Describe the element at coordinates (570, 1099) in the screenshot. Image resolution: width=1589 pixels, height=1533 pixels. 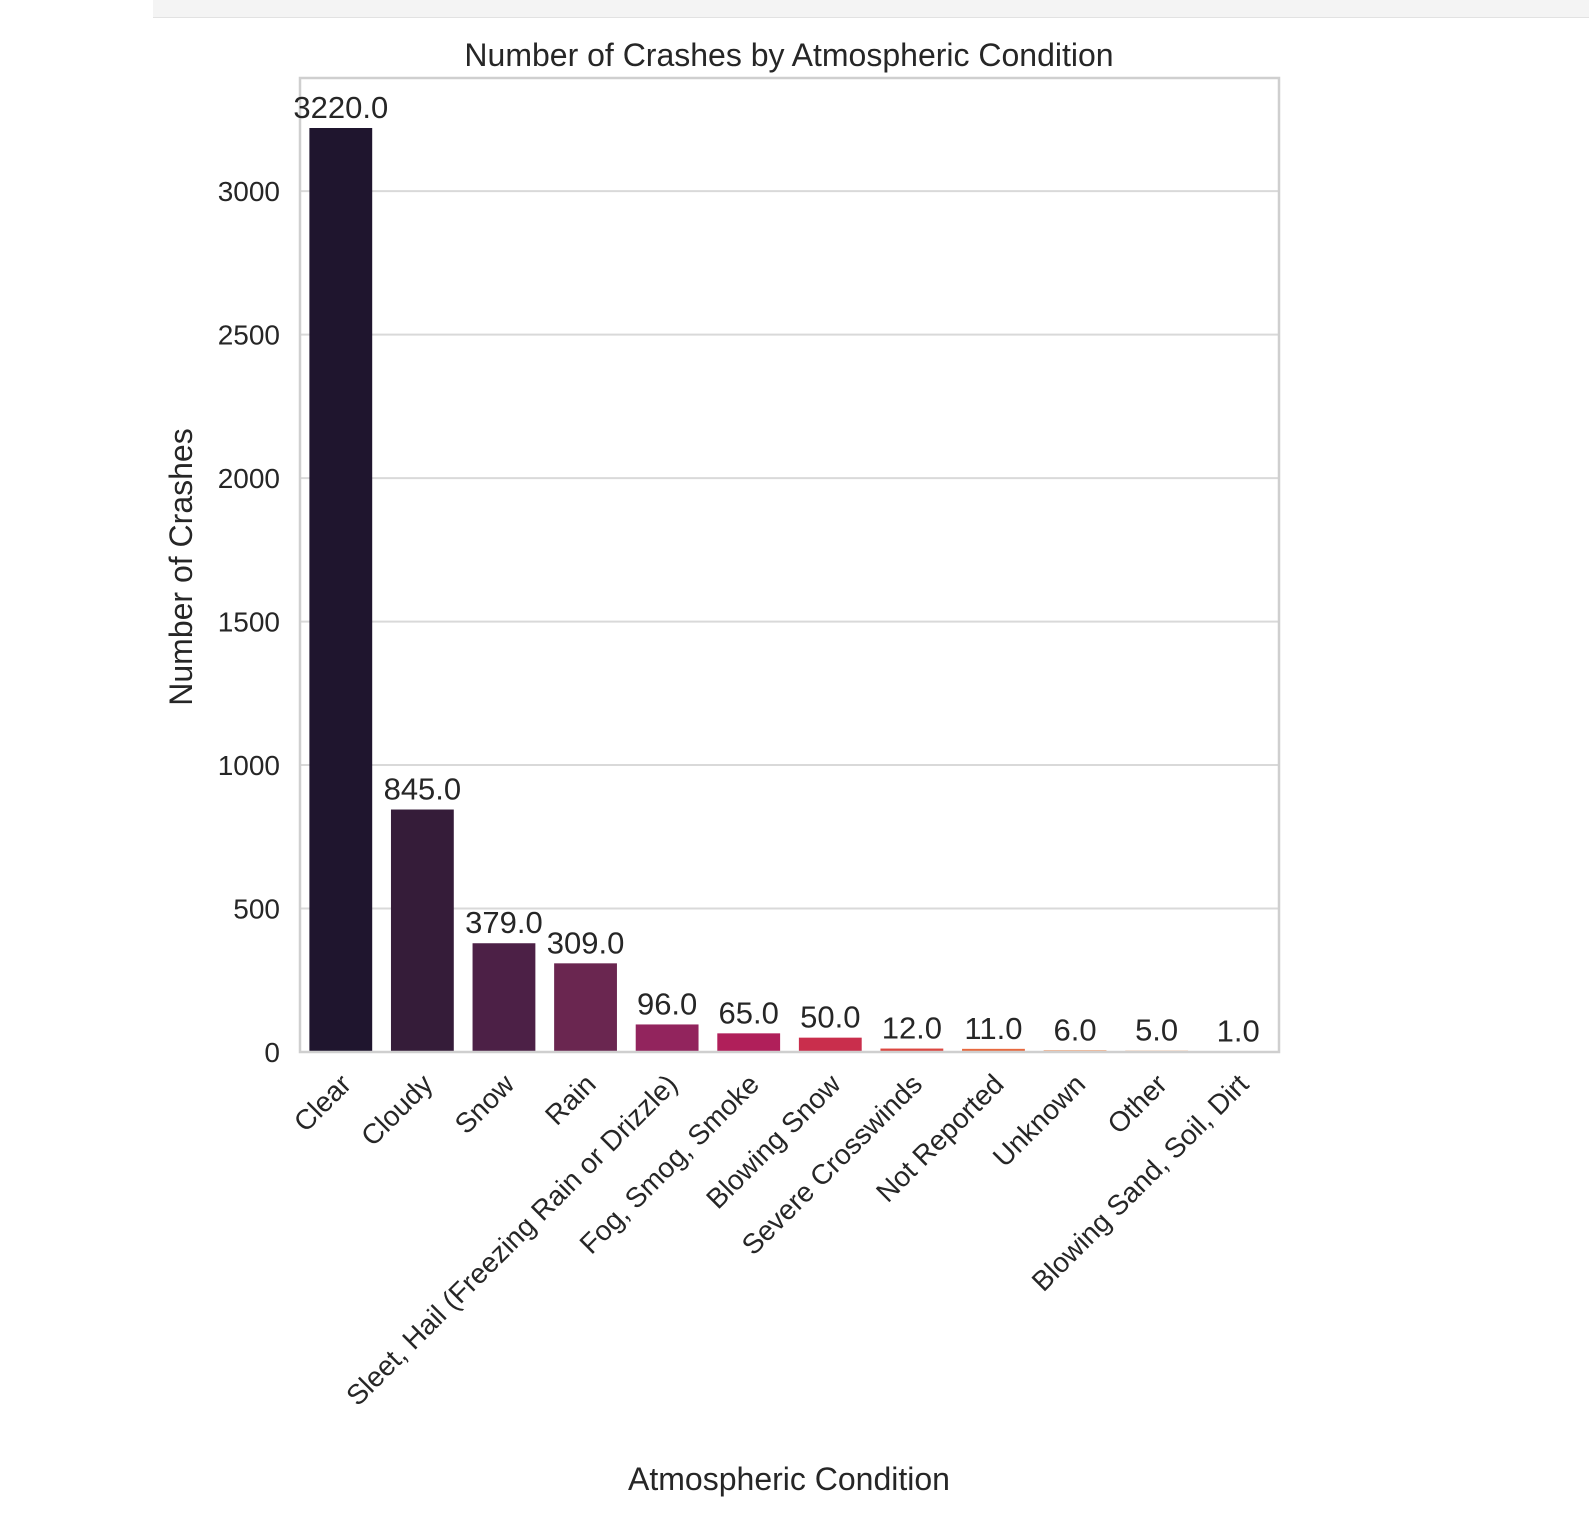
I see `x-tick-label: Rain` at that location.